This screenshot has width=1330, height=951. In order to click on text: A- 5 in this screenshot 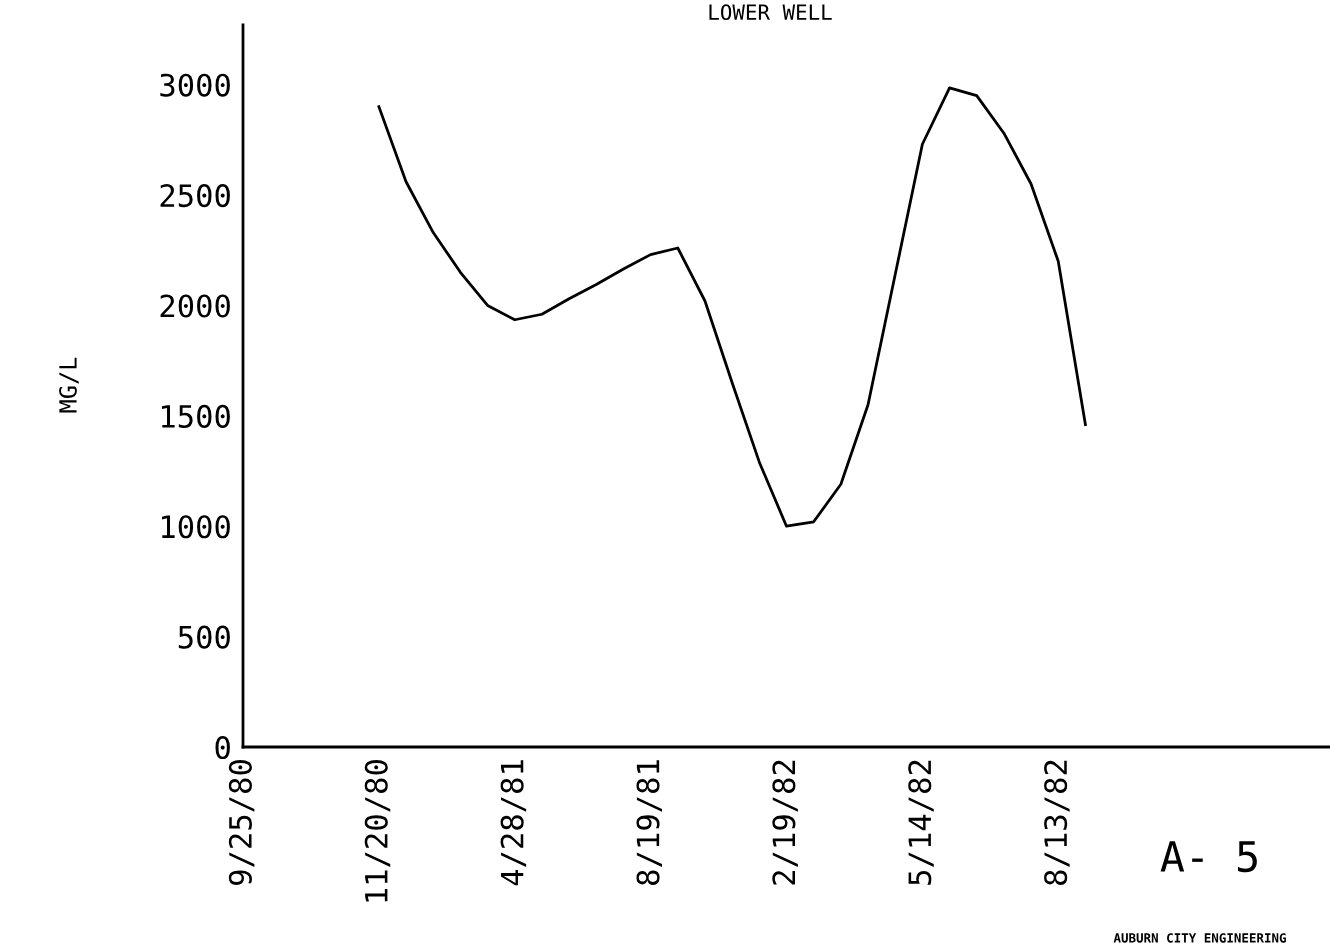, I will do `click(1208, 857)`.